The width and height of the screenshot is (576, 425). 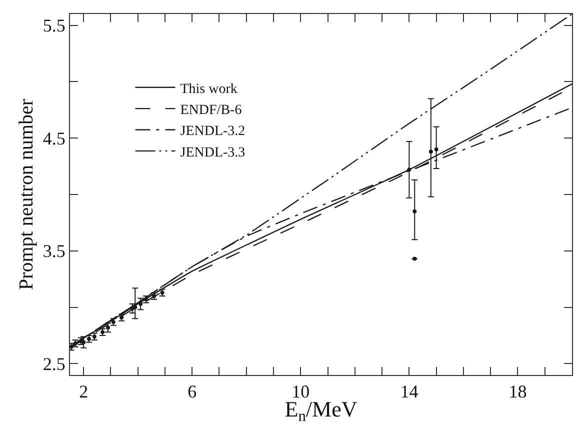 I want to click on legend-label: JENDL-3.3, so click(x=213, y=152).